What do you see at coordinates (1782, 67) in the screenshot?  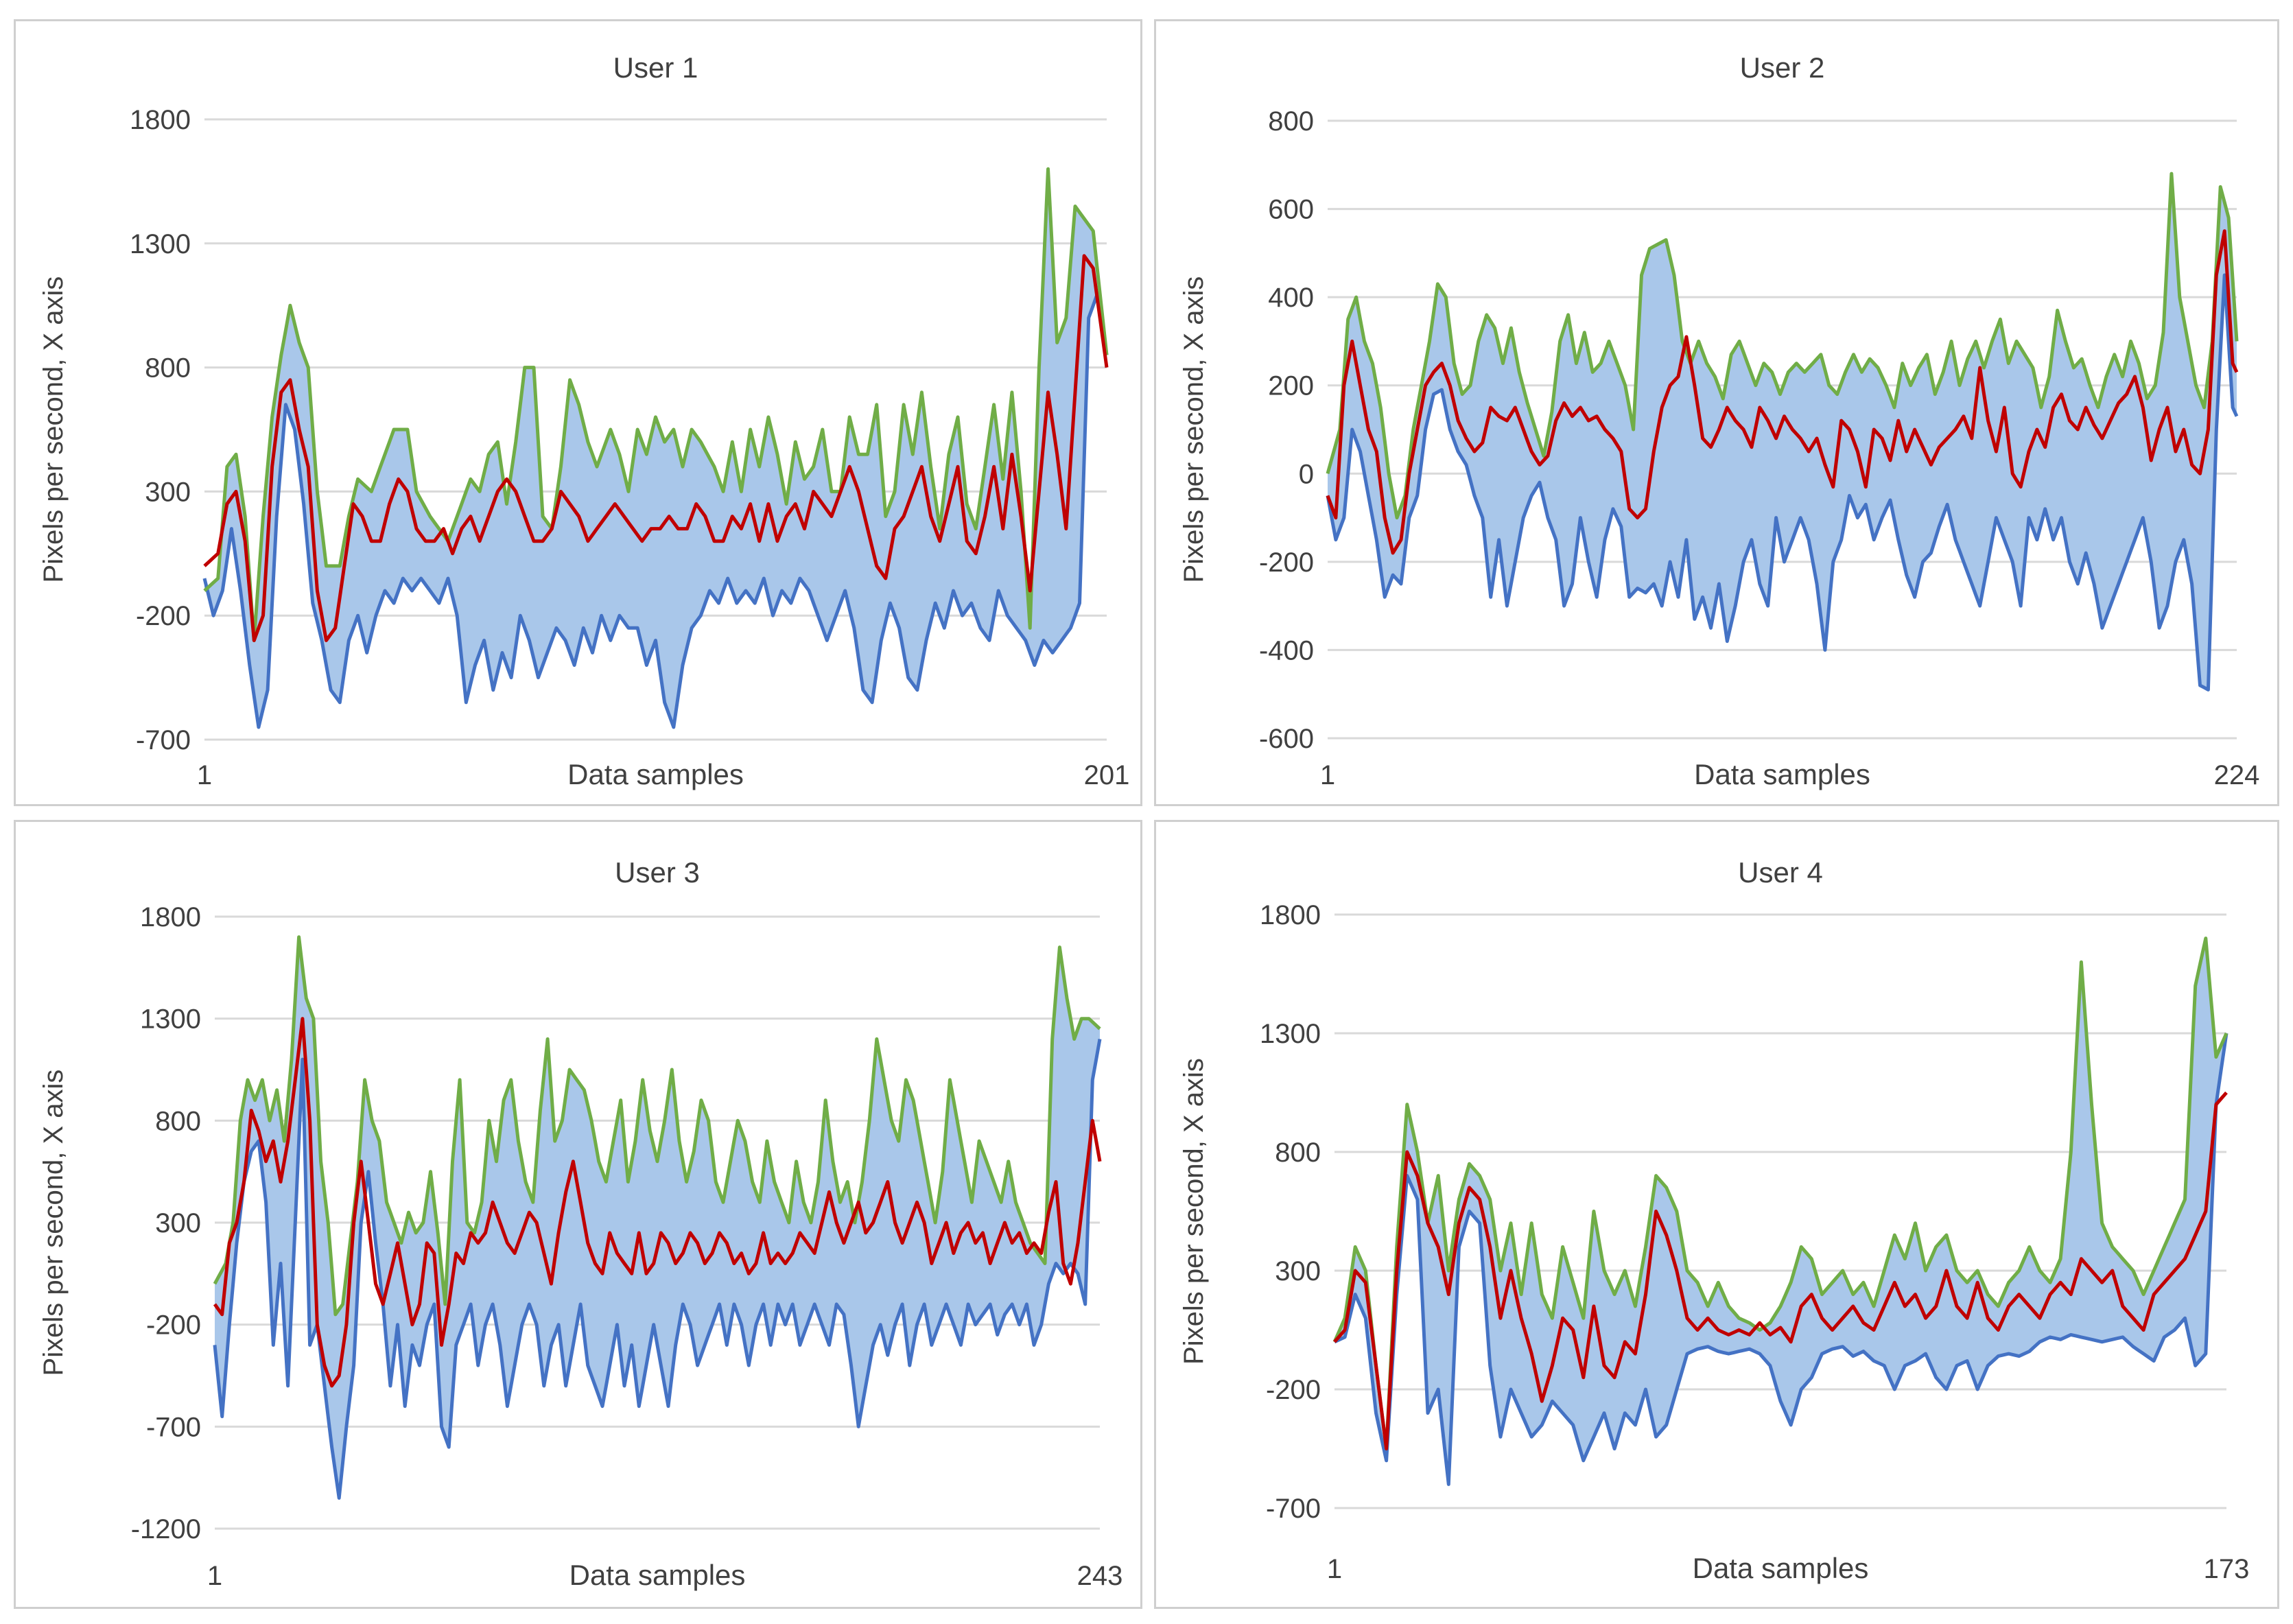 I see `chart-title: User 2` at bounding box center [1782, 67].